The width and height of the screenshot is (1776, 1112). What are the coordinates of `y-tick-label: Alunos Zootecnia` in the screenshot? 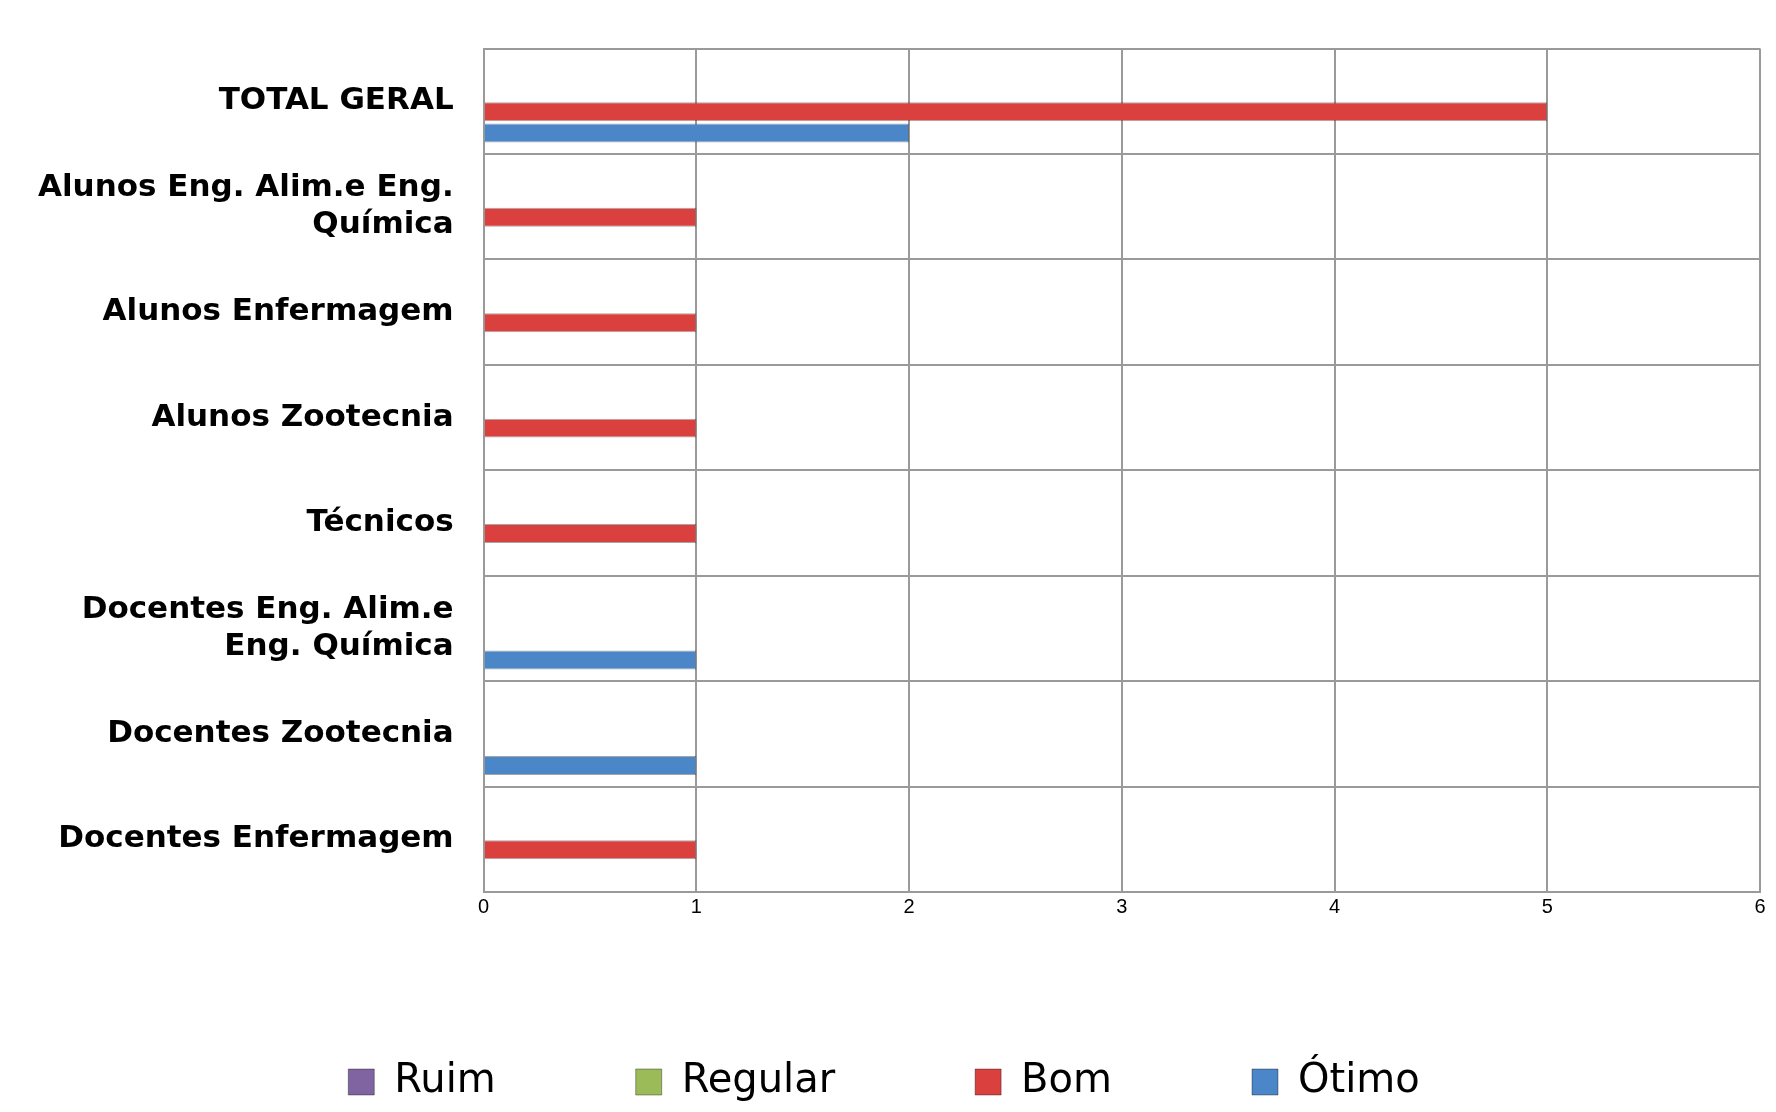 It's located at (302, 414).